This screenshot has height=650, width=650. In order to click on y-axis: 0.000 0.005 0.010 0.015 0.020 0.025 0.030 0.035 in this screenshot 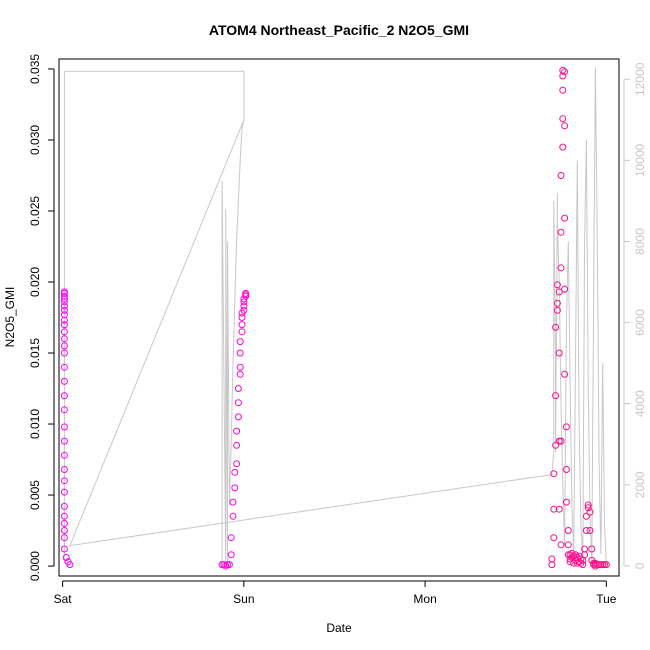, I will do `click(41, 317)`.